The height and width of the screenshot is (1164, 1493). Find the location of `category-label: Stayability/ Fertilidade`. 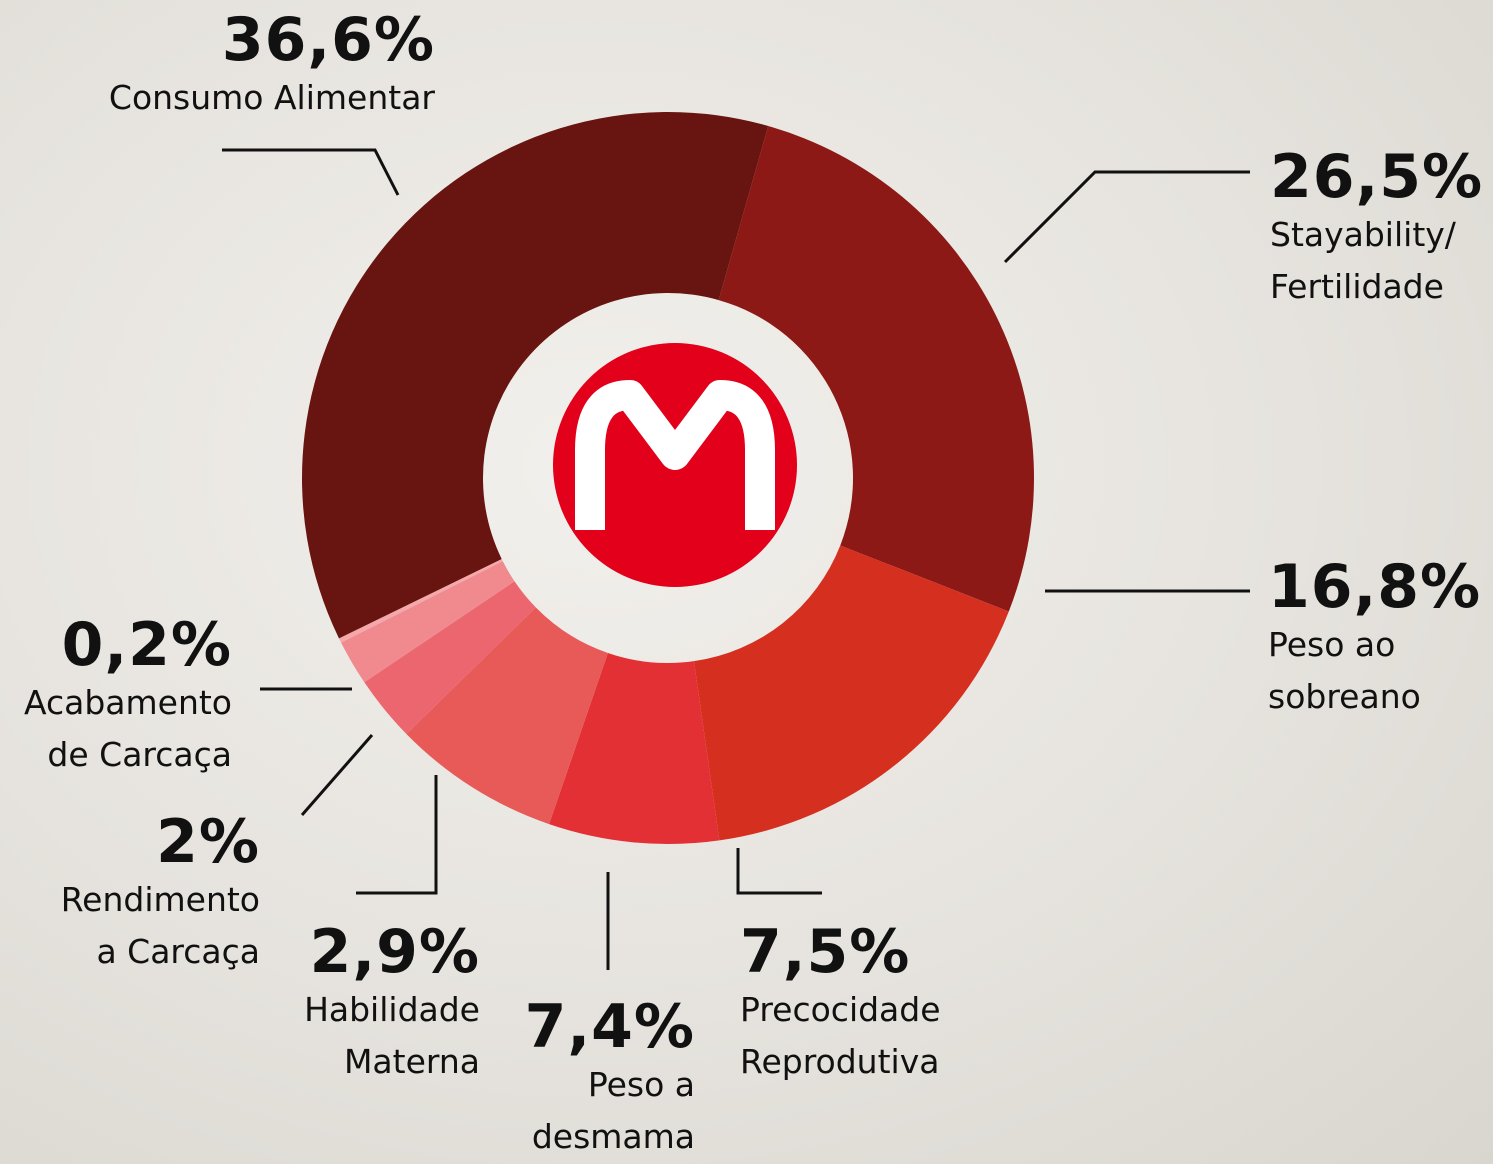

category-label: Stayability/ Fertilidade is located at coordinates (1363, 260).